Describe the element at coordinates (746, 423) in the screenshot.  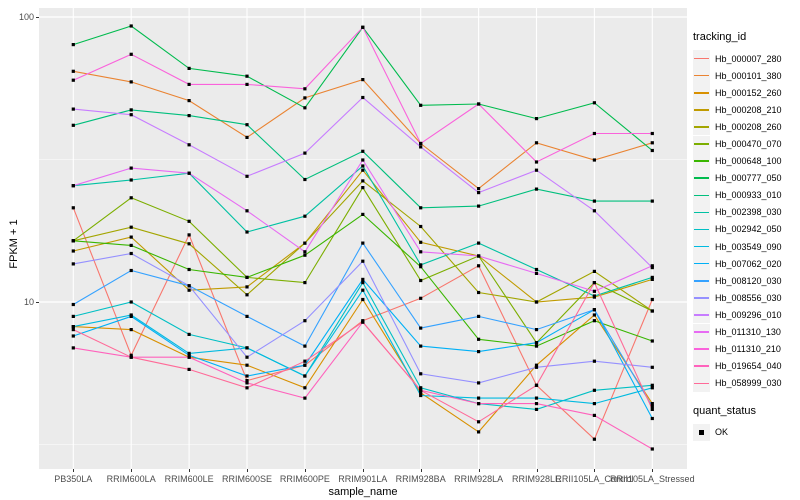
I see `quant-status-block: quant_status OK` at that location.